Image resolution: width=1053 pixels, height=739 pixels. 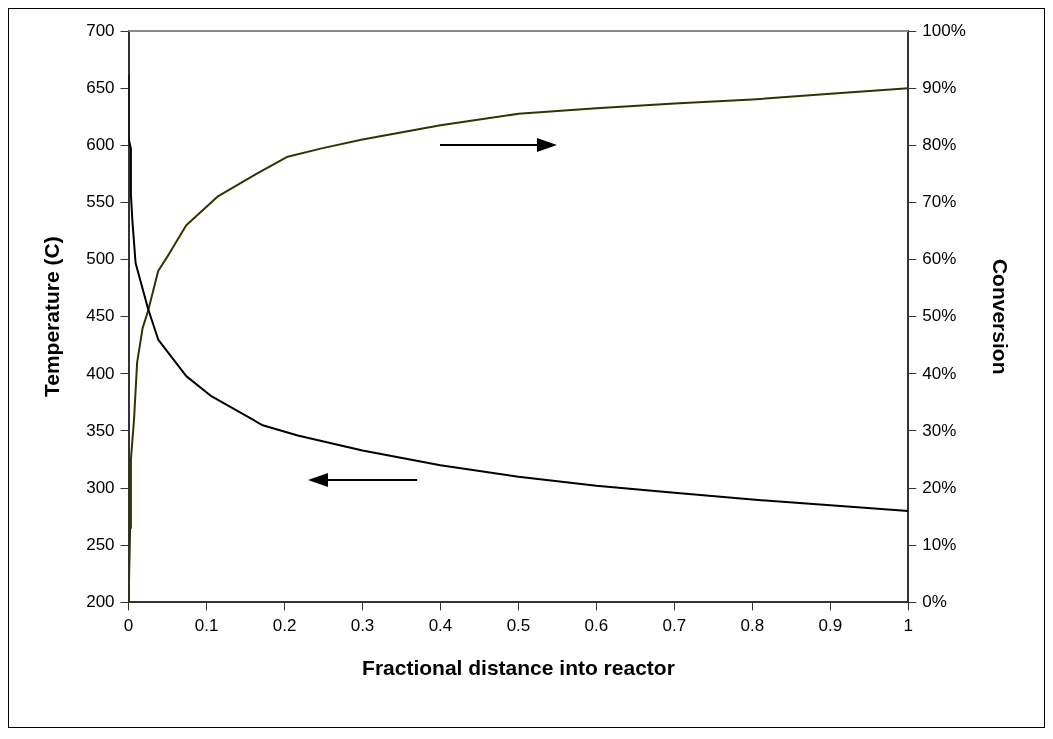 I want to click on y2-tick-label: 90%, so click(x=939, y=87).